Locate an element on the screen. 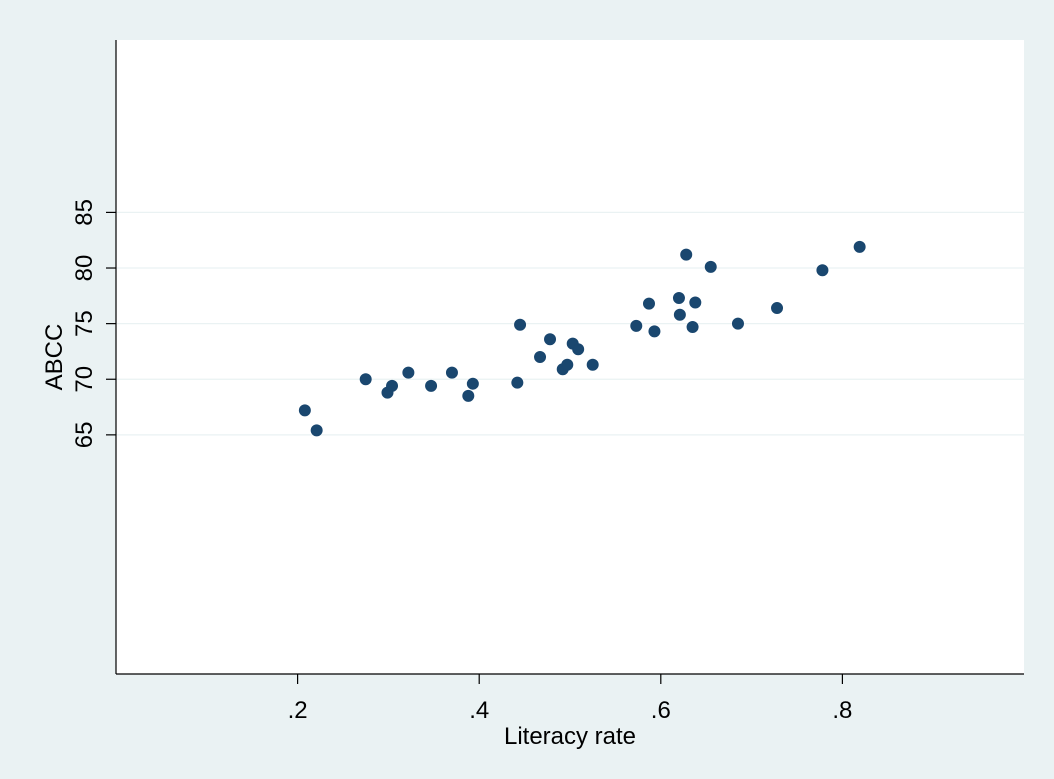  x-axis-label: Literacy rate is located at coordinates (570, 736).